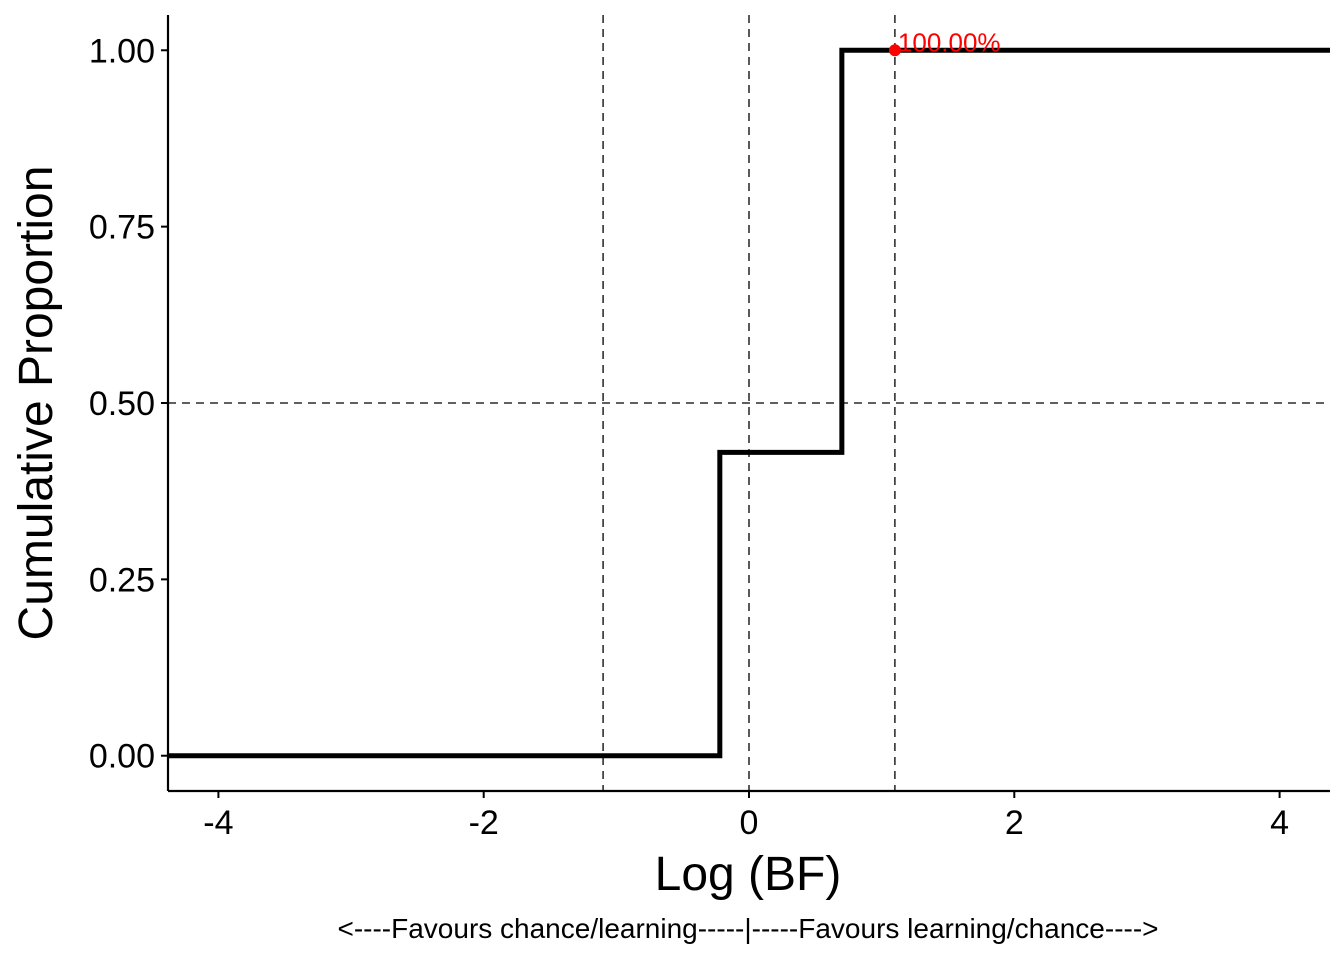 This screenshot has width=1344, height=960. Describe the element at coordinates (122, 51) in the screenshot. I see `y-tick-label: 1.00` at that location.